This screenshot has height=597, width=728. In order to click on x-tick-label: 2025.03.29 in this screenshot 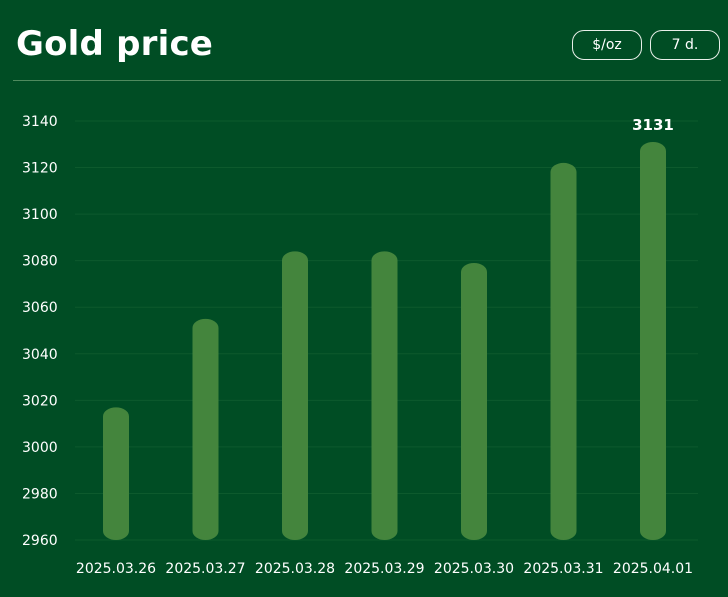, I will do `click(384, 569)`.